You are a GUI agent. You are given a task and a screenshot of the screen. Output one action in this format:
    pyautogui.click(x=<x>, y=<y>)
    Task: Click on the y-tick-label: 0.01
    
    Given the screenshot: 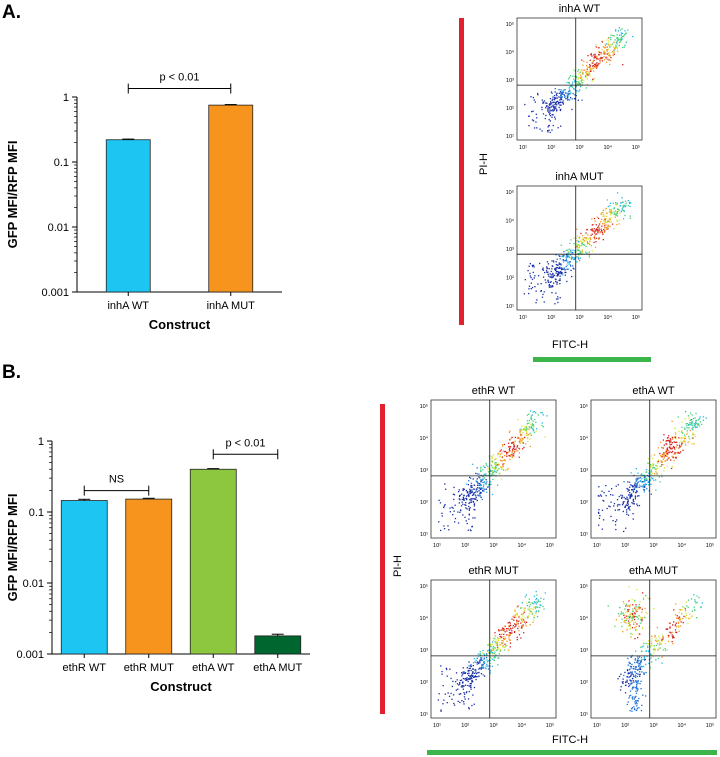 What is the action you would take?
    pyautogui.click(x=33, y=584)
    